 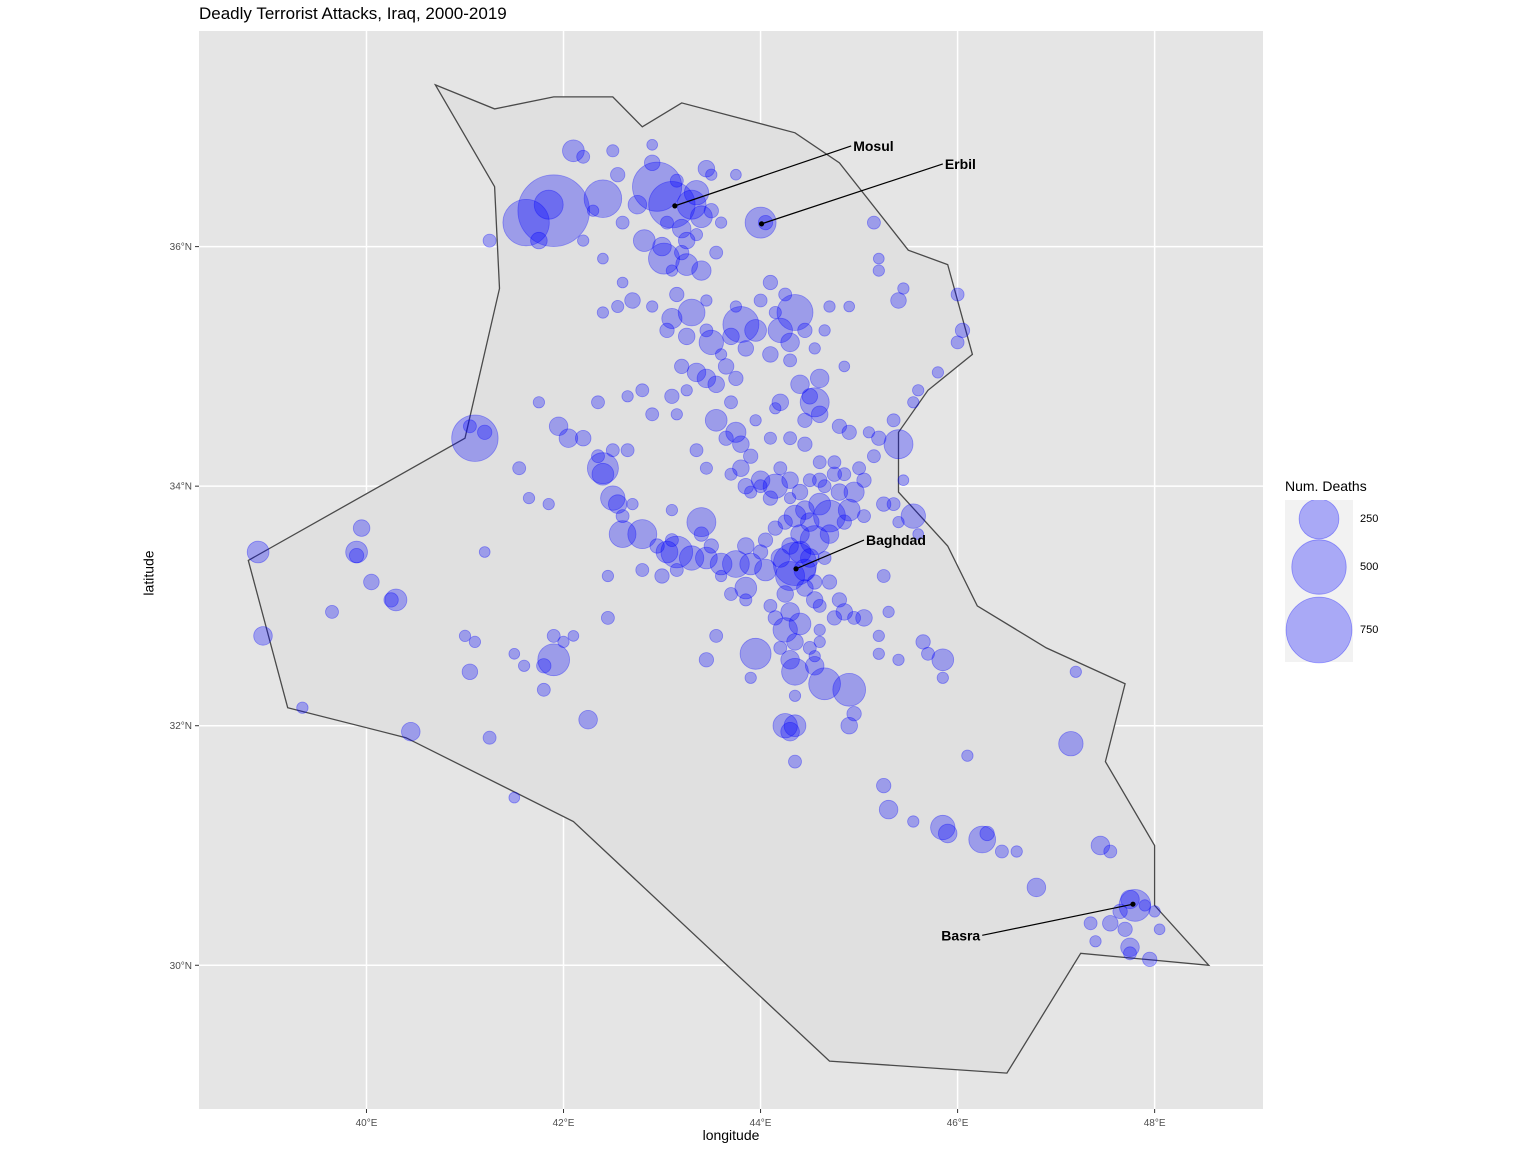 I want to click on legend-label-250: 250, so click(x=1369, y=519).